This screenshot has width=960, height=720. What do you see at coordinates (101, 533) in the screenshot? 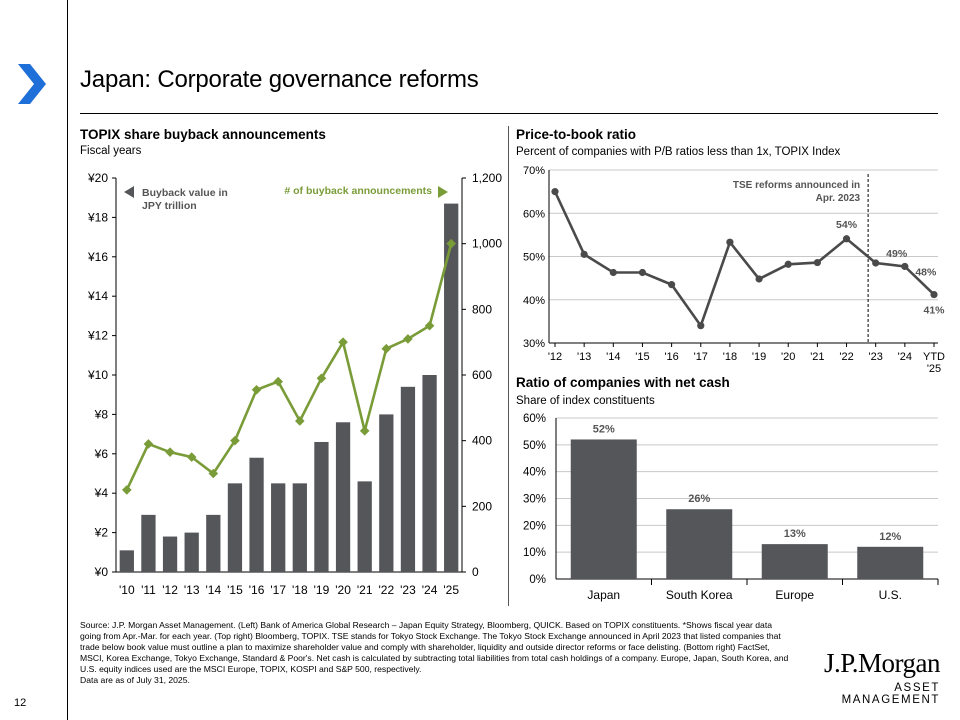
I see `left-tick-label: ¥2` at bounding box center [101, 533].